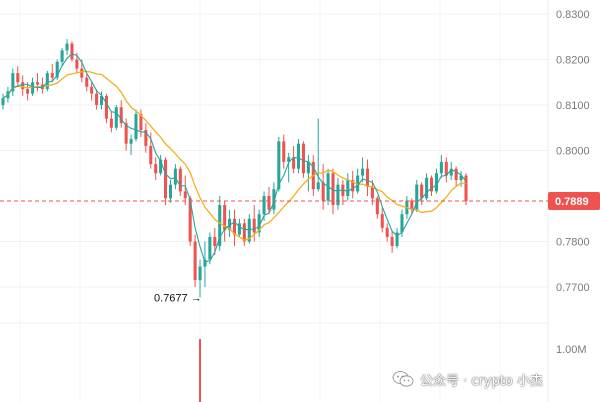 The height and width of the screenshot is (402, 600). I want to click on y-tick-label: 0.8000, so click(573, 152).